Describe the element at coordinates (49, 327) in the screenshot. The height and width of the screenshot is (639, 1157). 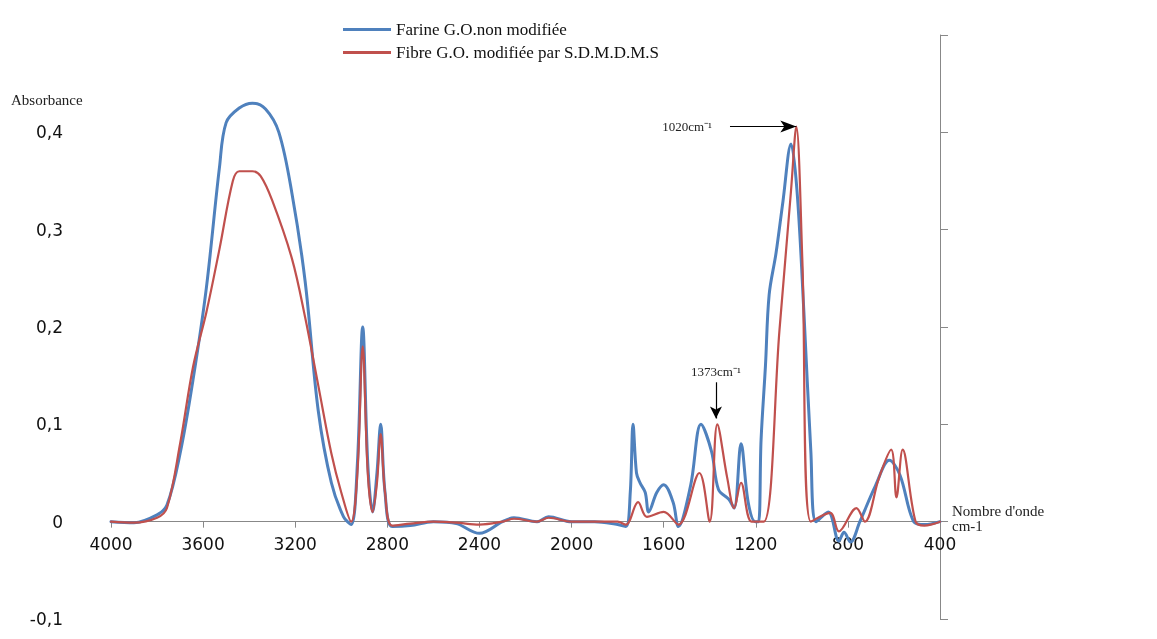
I see `y-tick-label: 0,2` at that location.